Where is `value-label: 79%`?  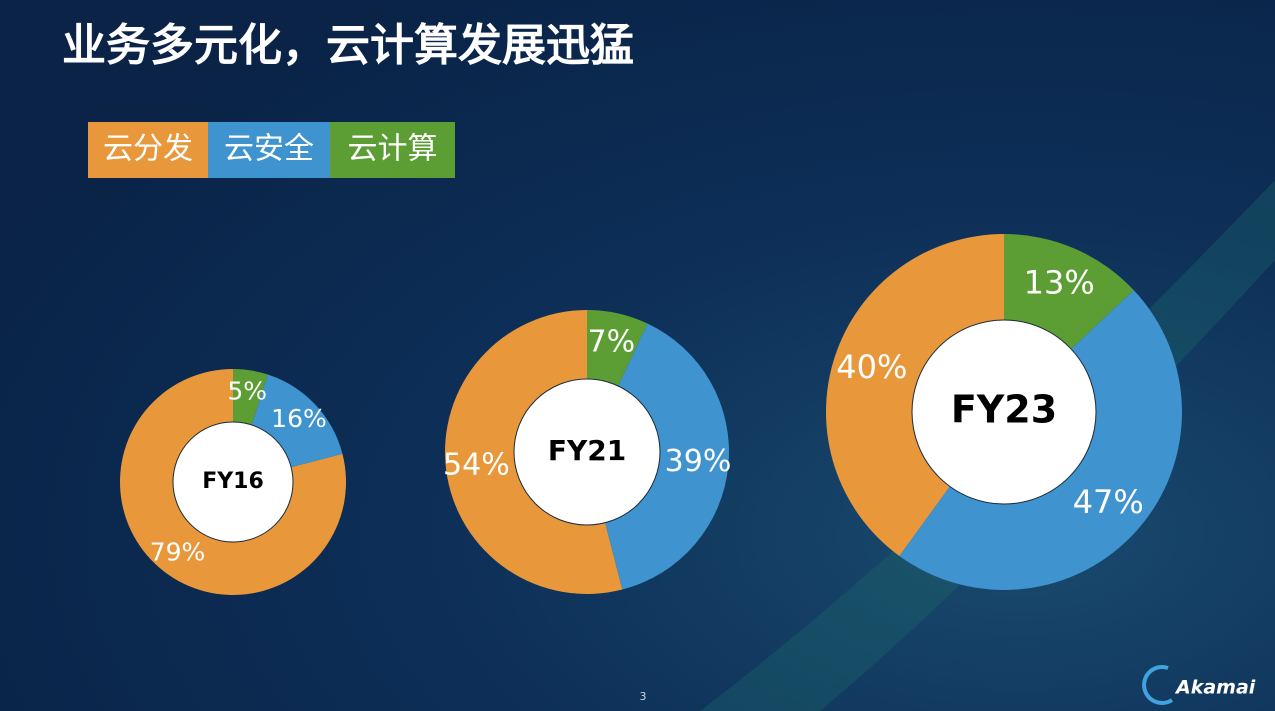 value-label: 79% is located at coordinates (178, 552).